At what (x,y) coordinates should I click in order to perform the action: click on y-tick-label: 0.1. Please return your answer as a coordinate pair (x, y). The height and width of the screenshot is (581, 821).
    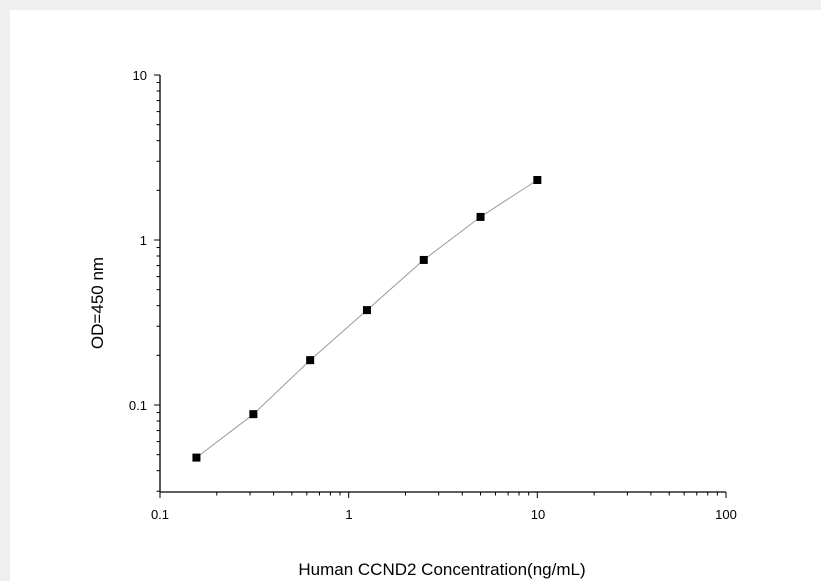
    Looking at the image, I should click on (138, 405).